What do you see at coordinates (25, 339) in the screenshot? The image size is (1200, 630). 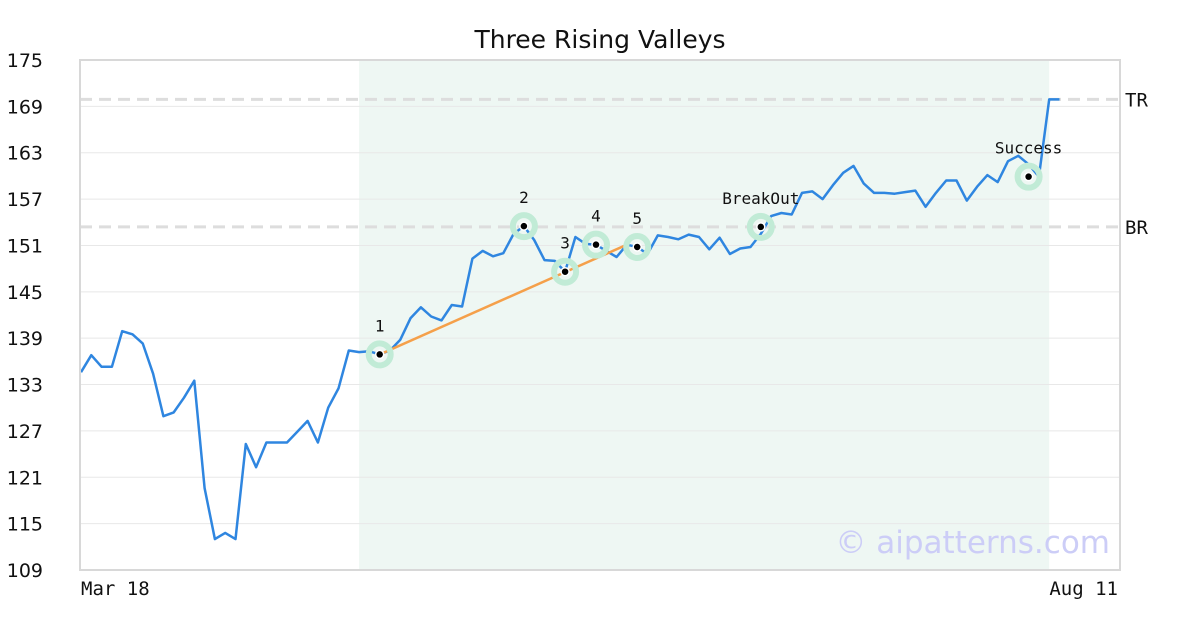 I see `y-tick-label: 139` at bounding box center [25, 339].